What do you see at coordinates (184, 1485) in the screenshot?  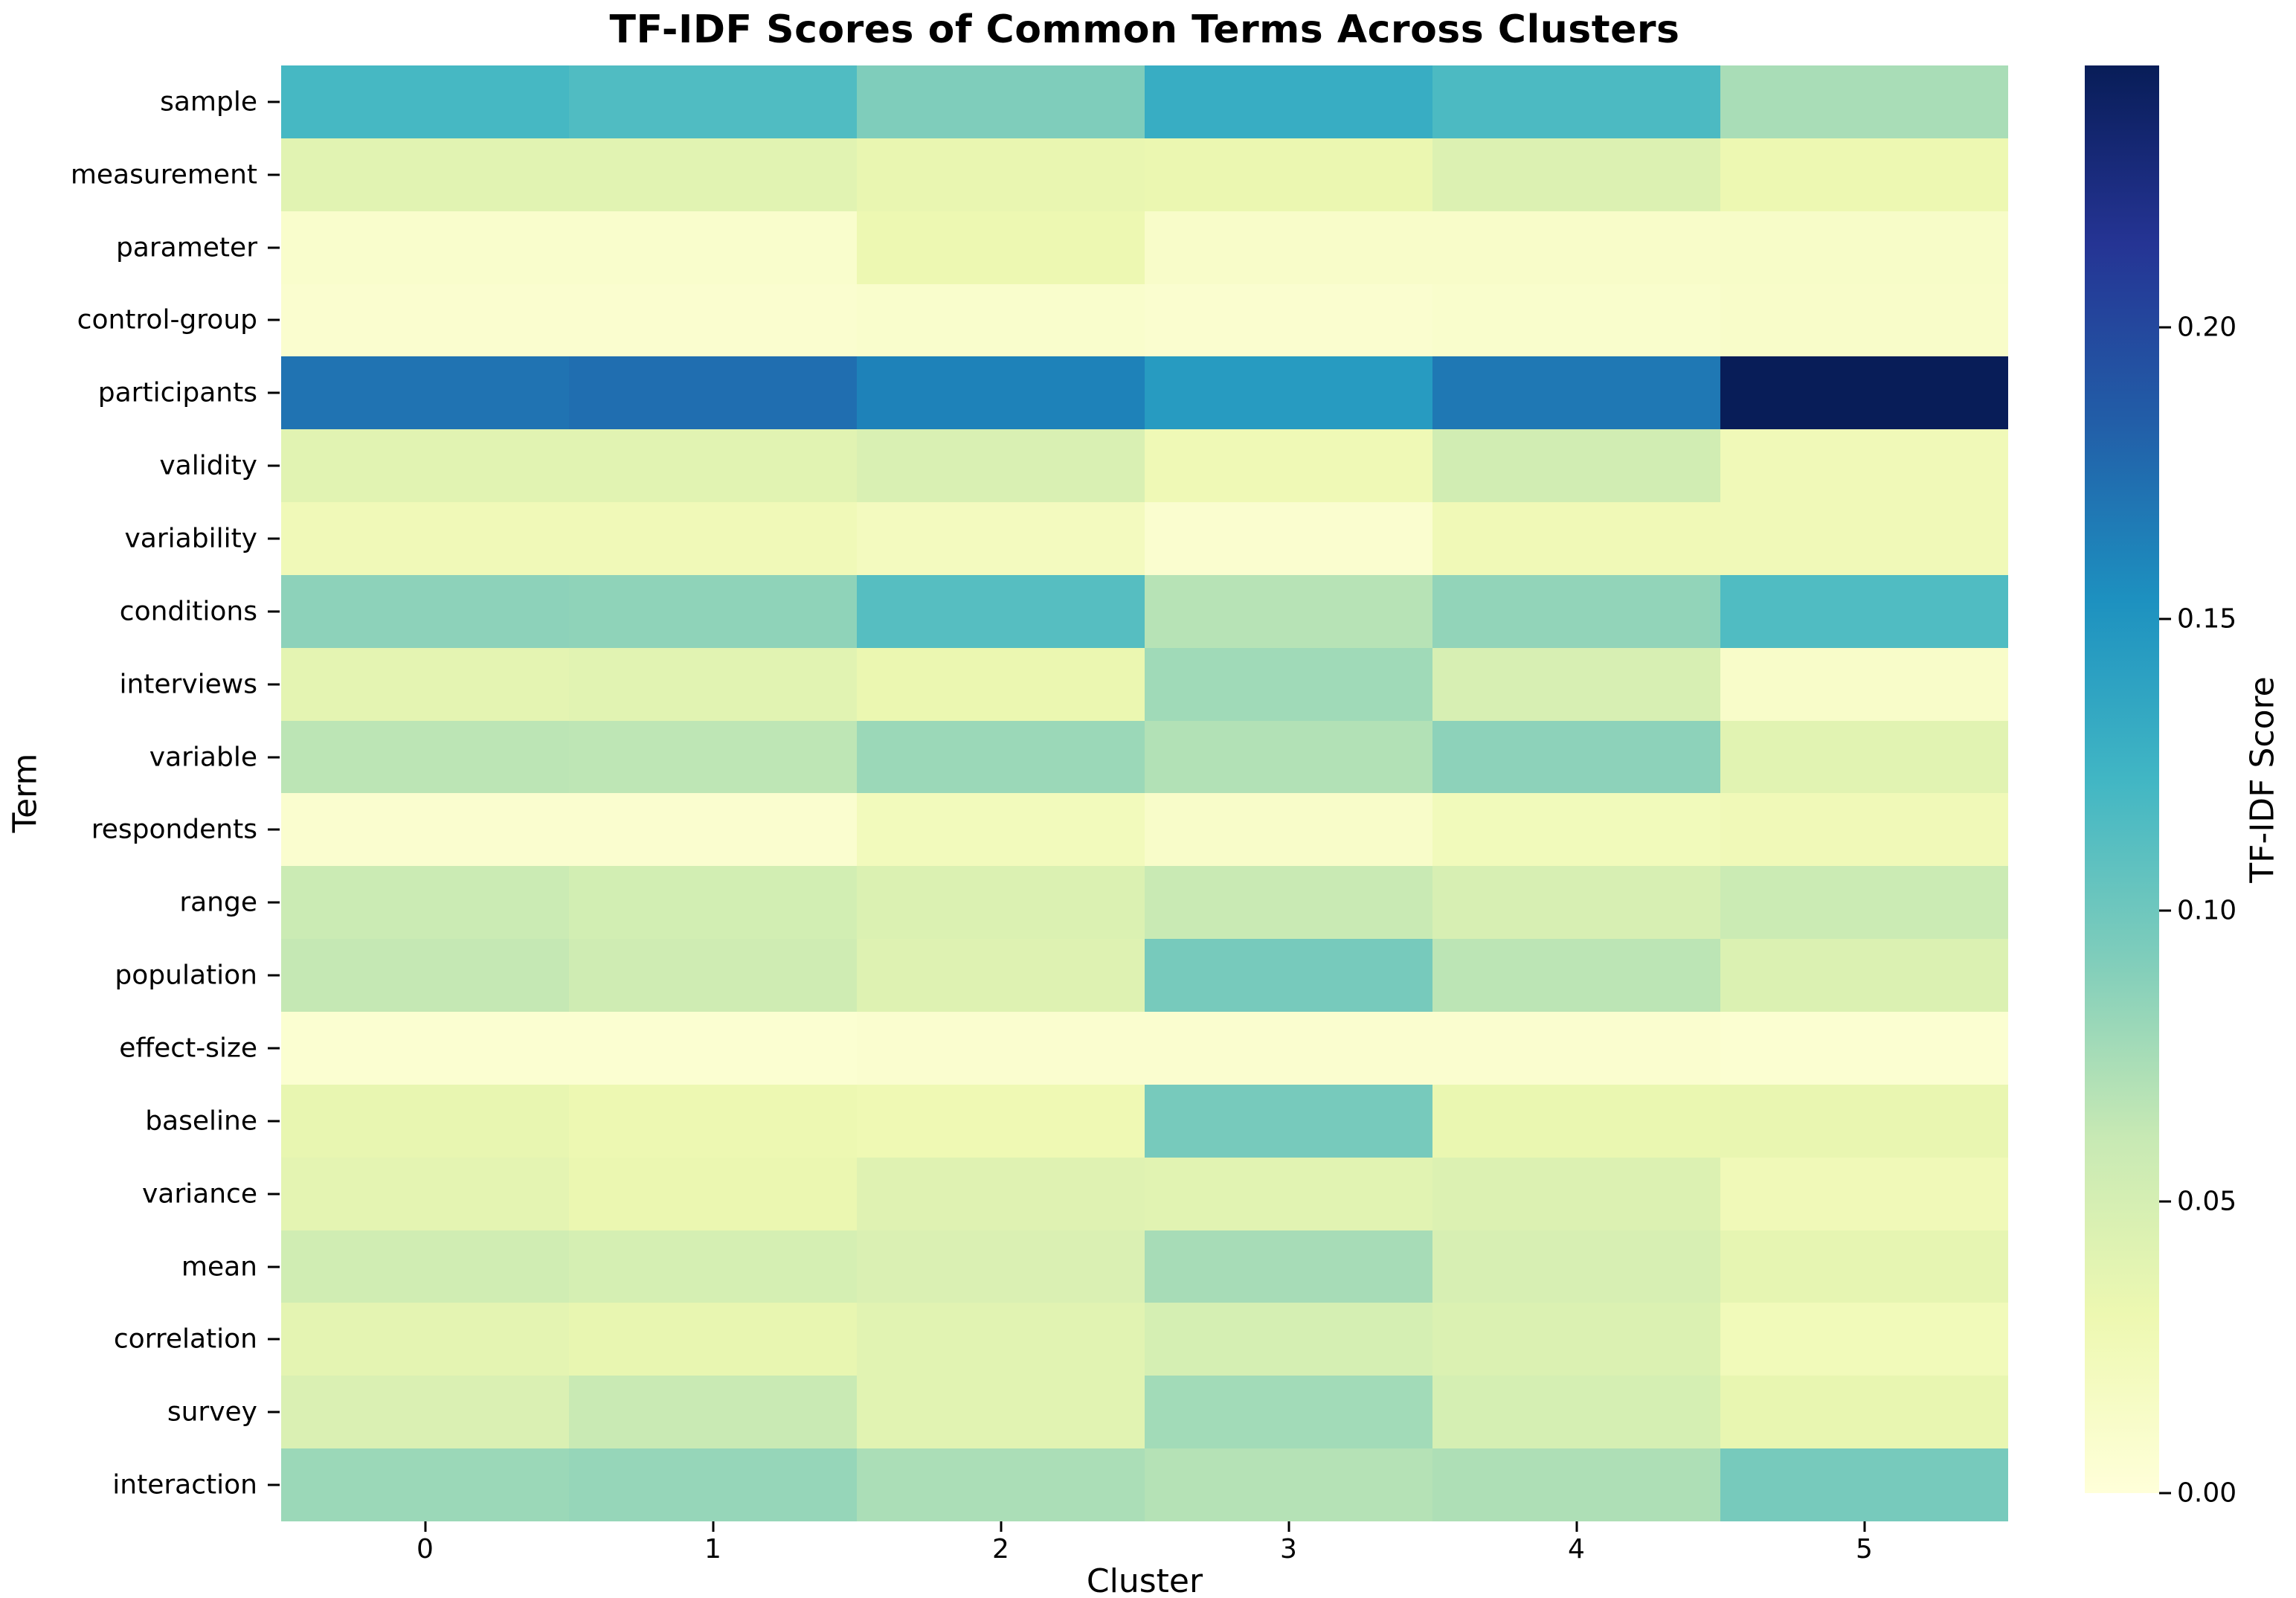 I see `y-axis-tick-label: interaction` at bounding box center [184, 1485].